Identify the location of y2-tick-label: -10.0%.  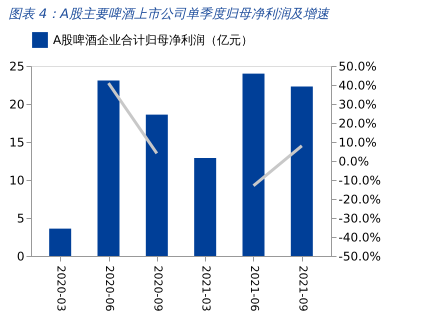
(359, 181).